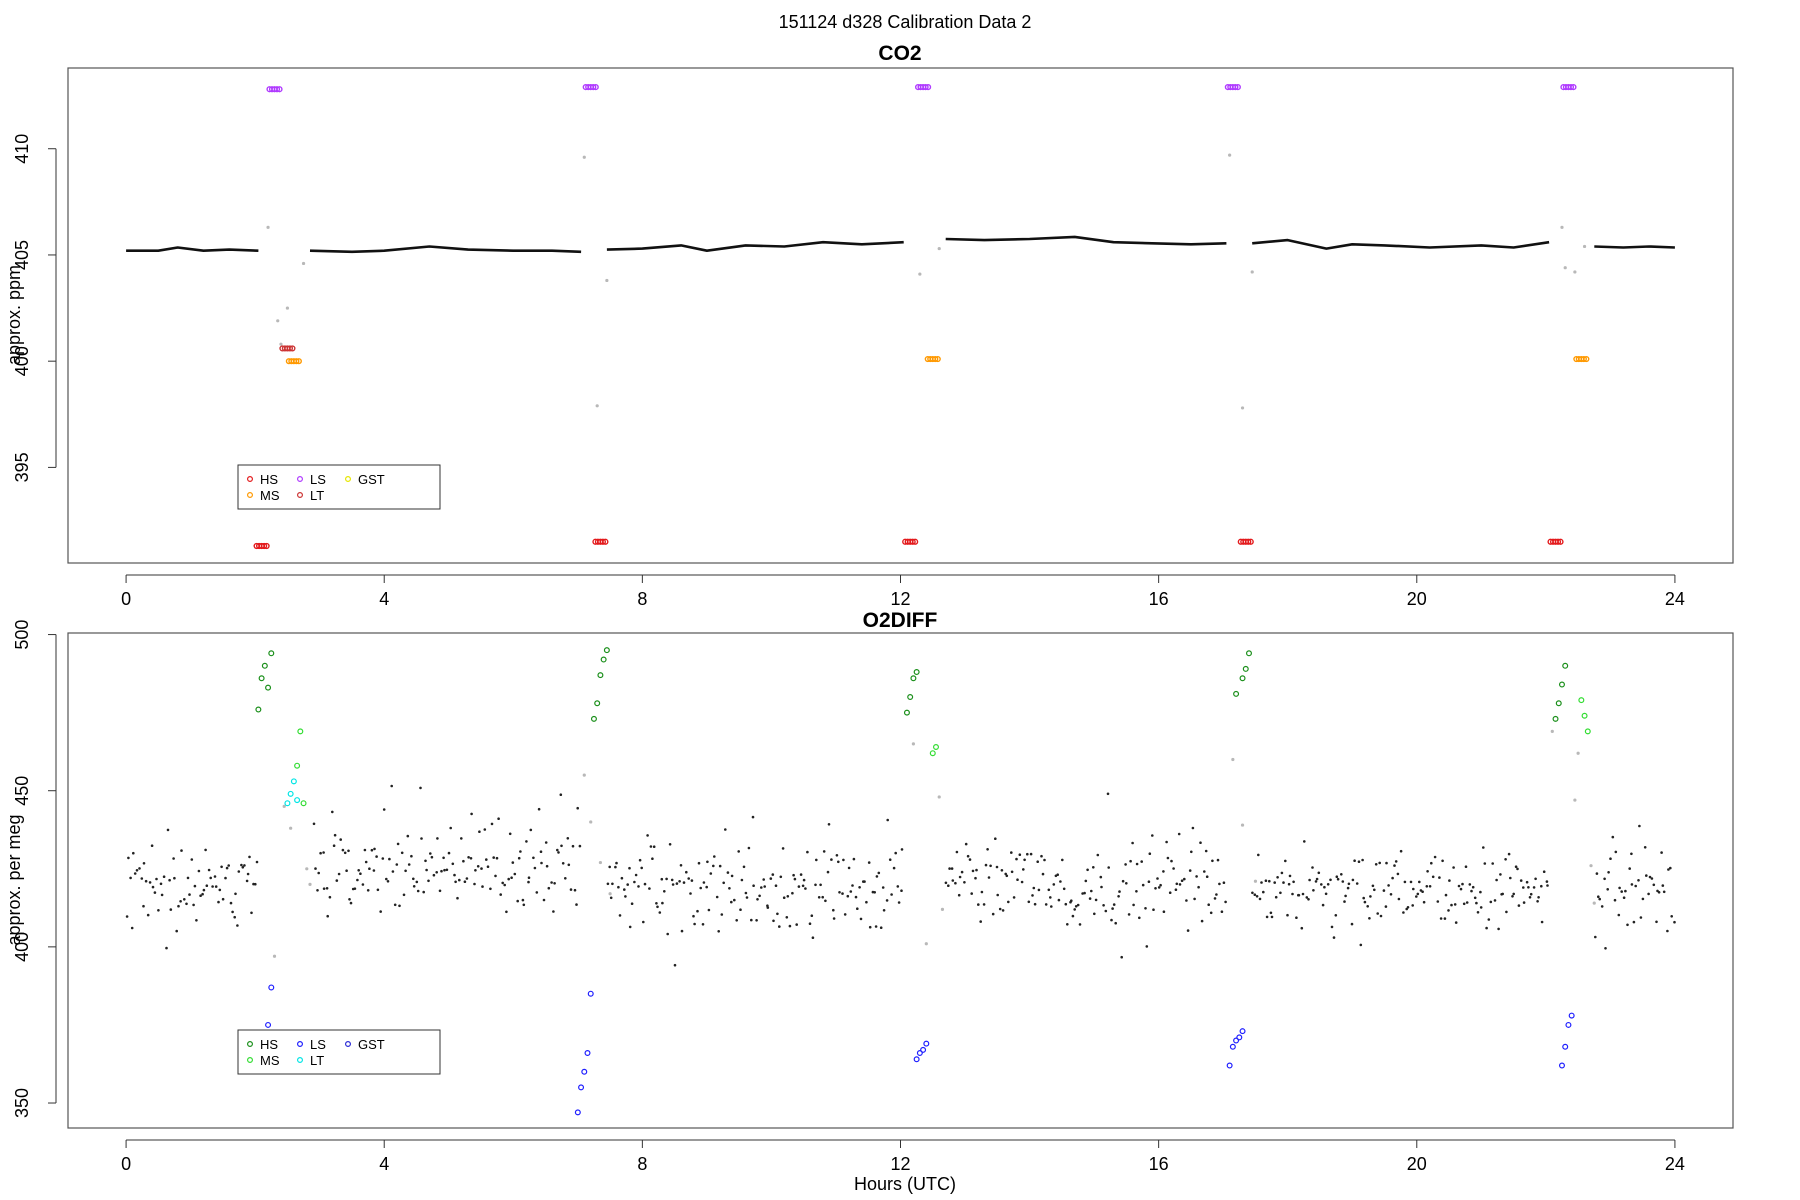 The height and width of the screenshot is (1200, 1800). Describe the element at coordinates (905, 22) in the screenshot. I see `figure-title: 151124 d328 Calibration Data 2` at that location.